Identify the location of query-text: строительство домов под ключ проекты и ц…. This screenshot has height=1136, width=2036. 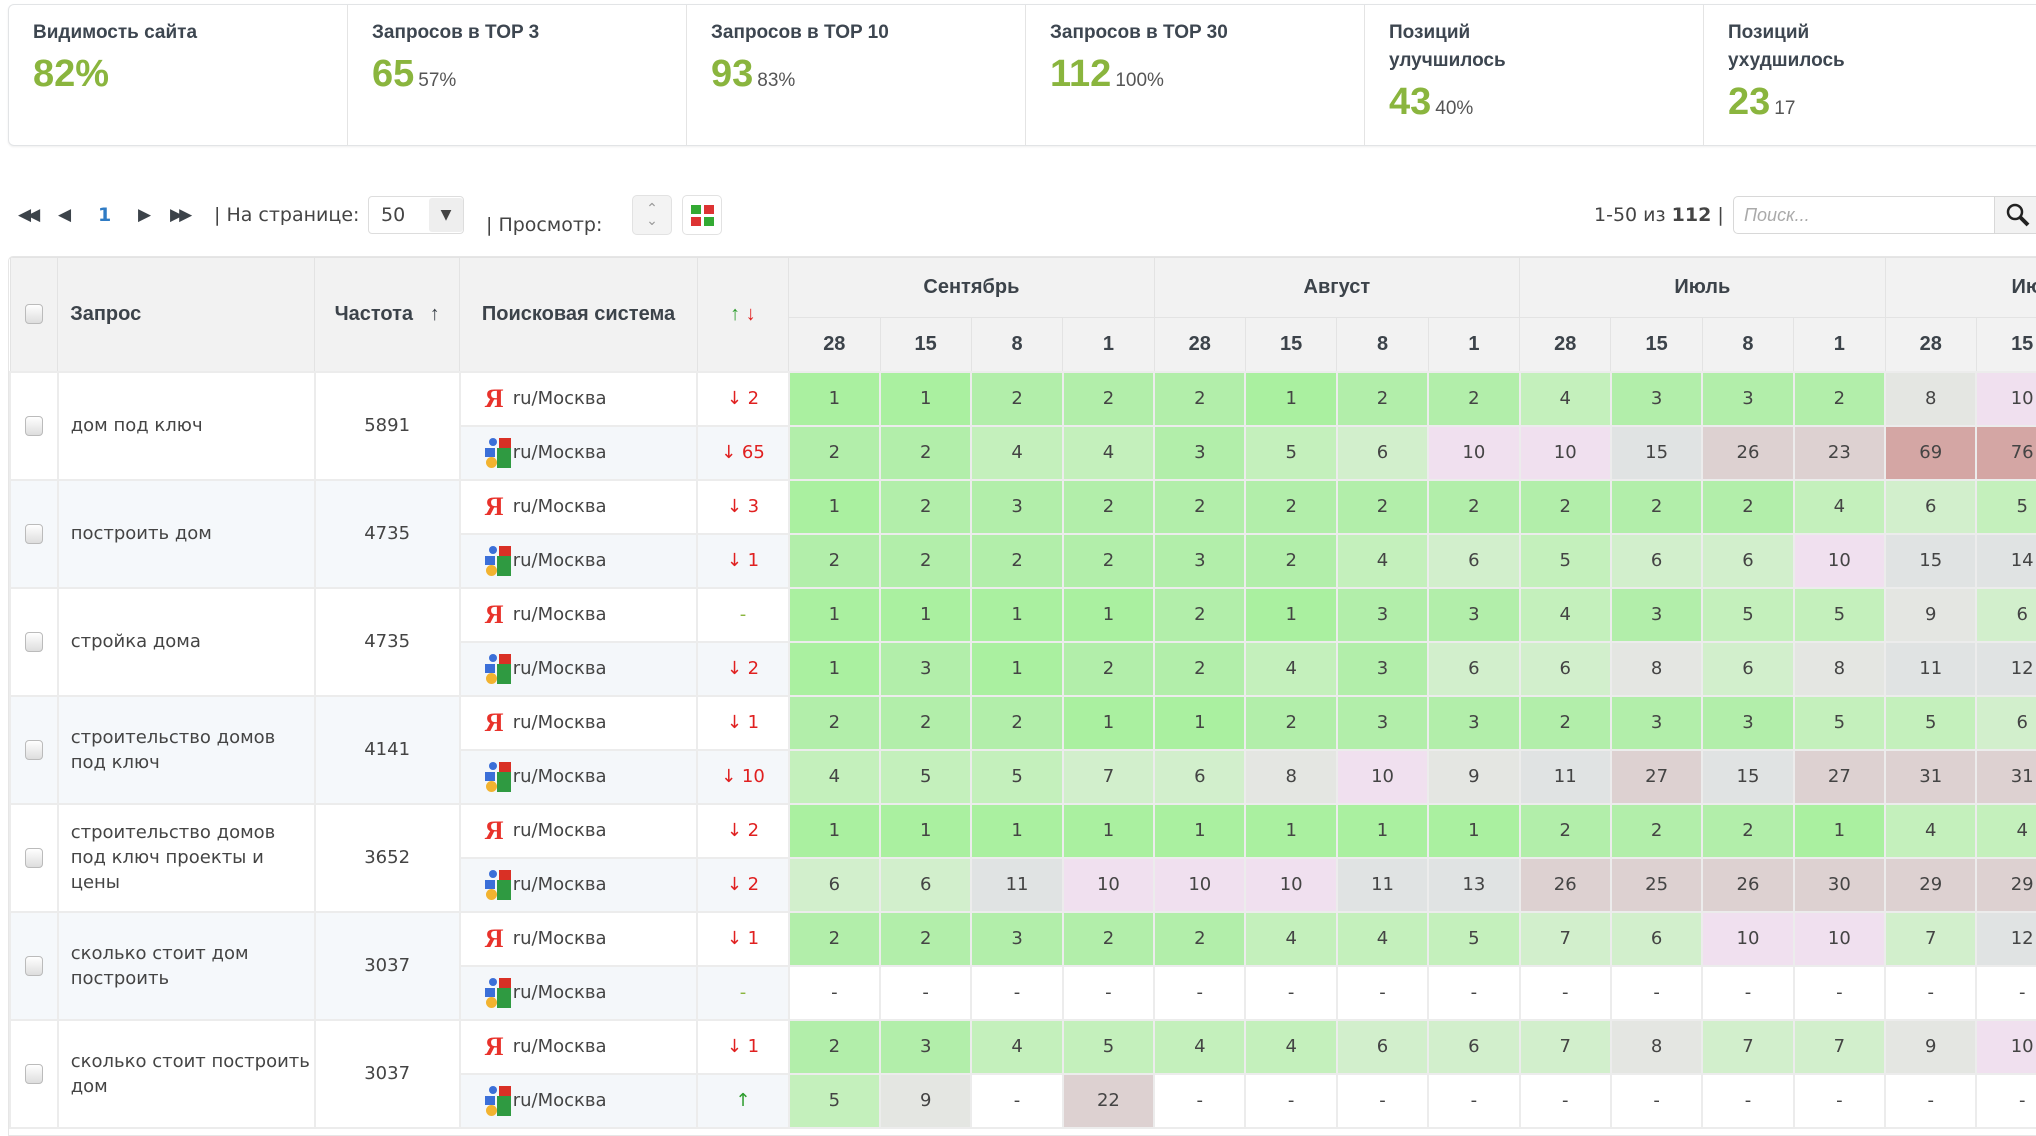
(186, 857).